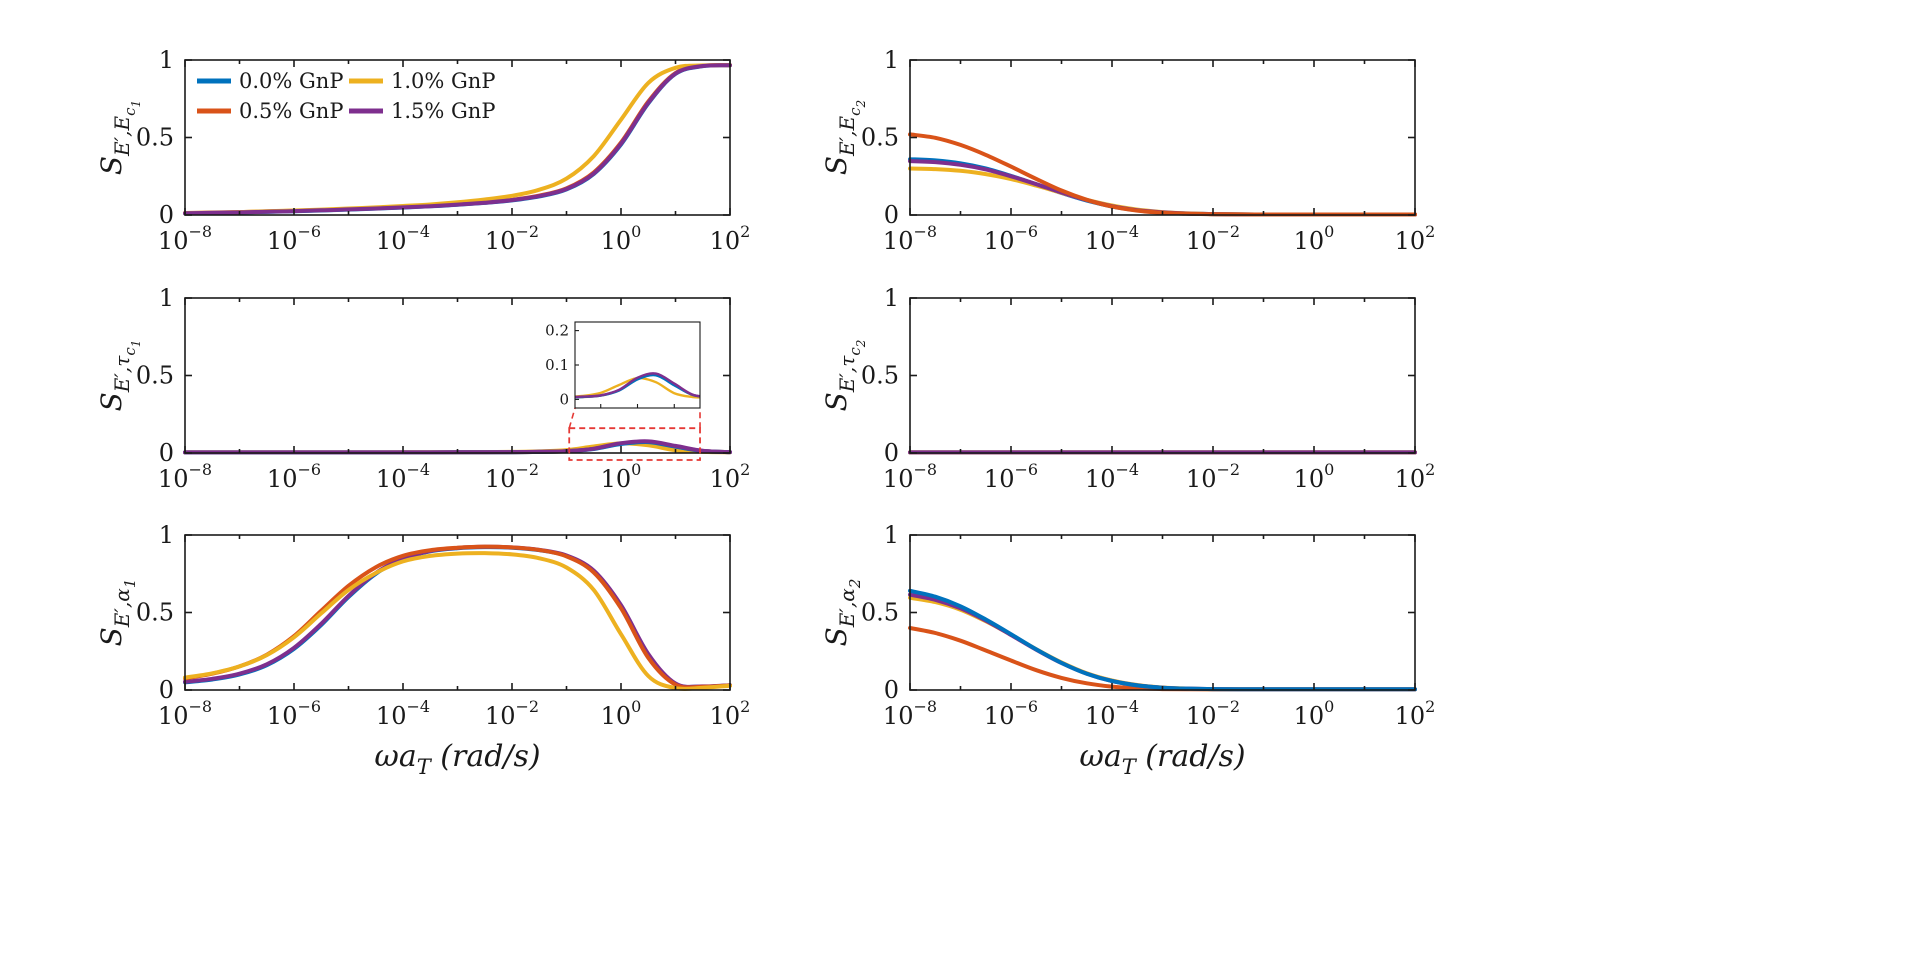 This screenshot has width=1920, height=976. Describe the element at coordinates (844, 137) in the screenshot. I see `y-axis-label: SE′,Ec2` at that location.